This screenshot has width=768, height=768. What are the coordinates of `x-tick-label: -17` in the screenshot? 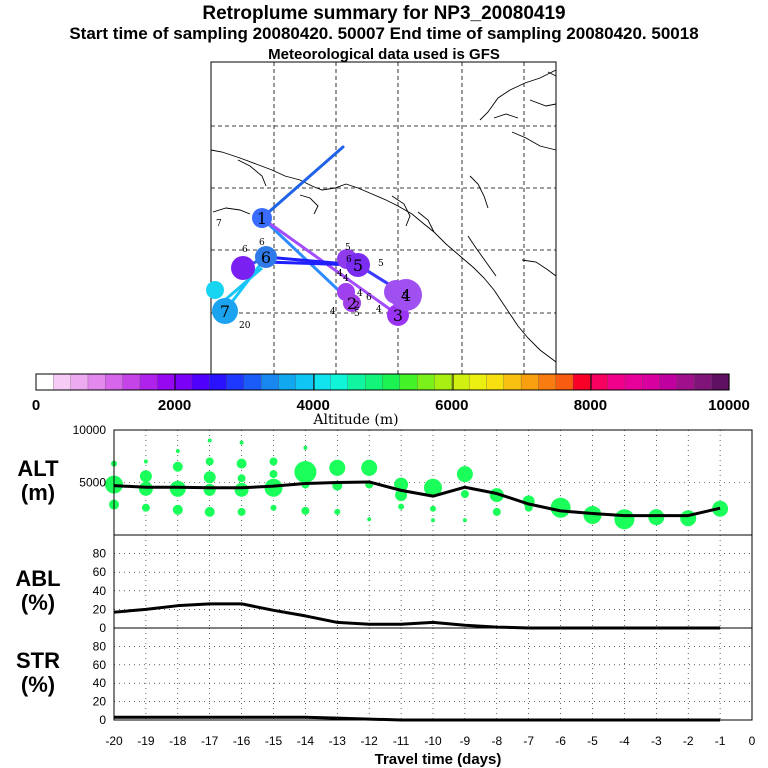 It's located at (210, 741).